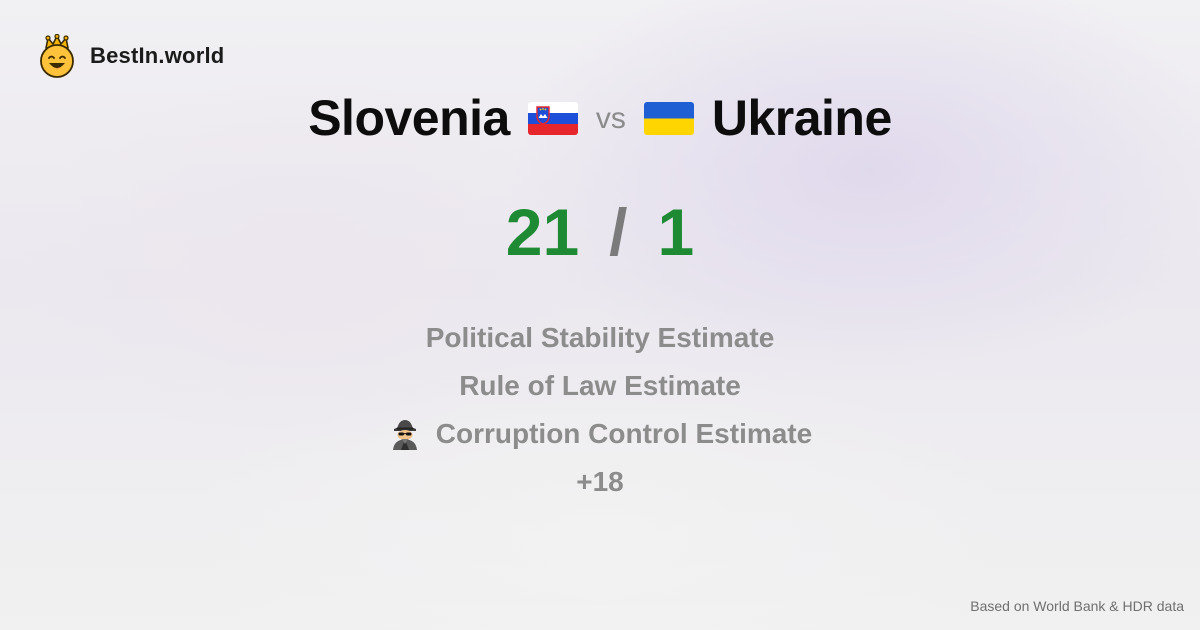 This screenshot has width=1200, height=630. I want to click on brand: BestIn.world, so click(131, 56).